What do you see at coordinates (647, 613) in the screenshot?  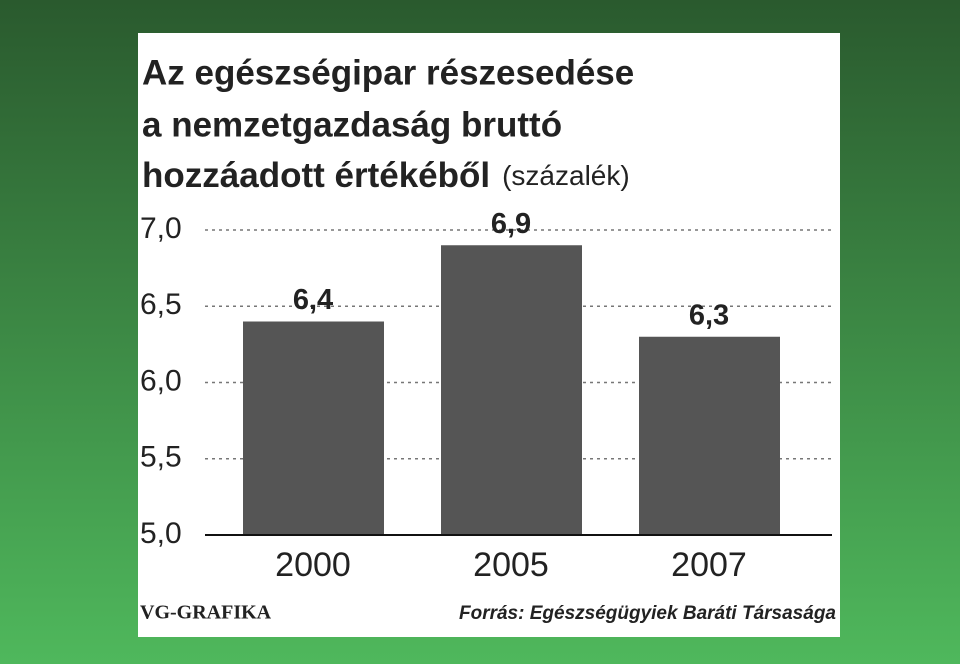 I see `source: Forrás: Egészségügyiek Baráti Társasága` at bounding box center [647, 613].